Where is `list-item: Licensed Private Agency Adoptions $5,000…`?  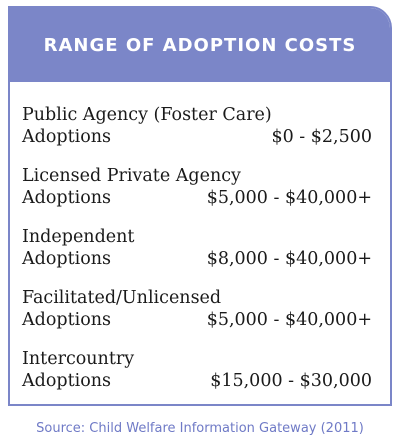
list-item: Licensed Private Agency Adoptions $5,000… is located at coordinates (199, 187).